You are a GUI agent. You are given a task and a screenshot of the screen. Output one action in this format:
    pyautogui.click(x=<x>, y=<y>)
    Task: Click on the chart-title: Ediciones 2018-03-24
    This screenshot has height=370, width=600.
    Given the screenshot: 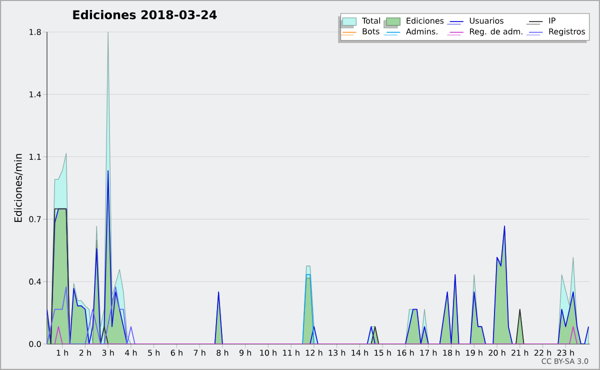 What is the action you would take?
    pyautogui.click(x=145, y=15)
    